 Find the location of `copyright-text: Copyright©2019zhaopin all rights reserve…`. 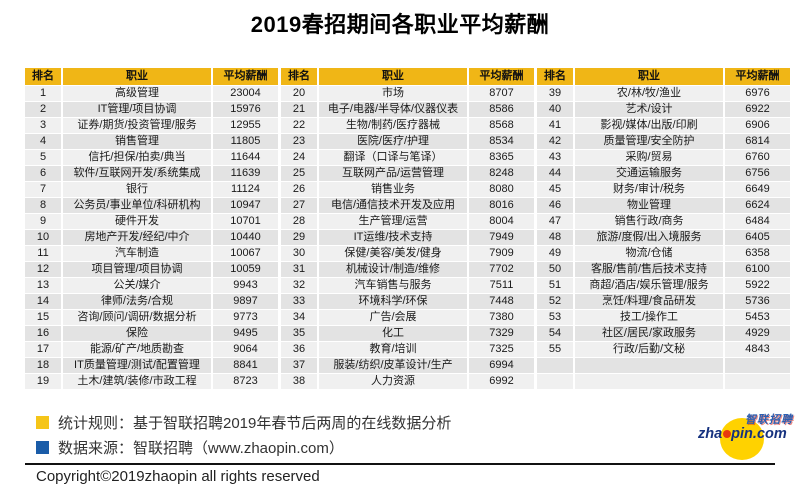

copyright-text: Copyright©2019zhaopin all rights reserve… is located at coordinates (178, 476).